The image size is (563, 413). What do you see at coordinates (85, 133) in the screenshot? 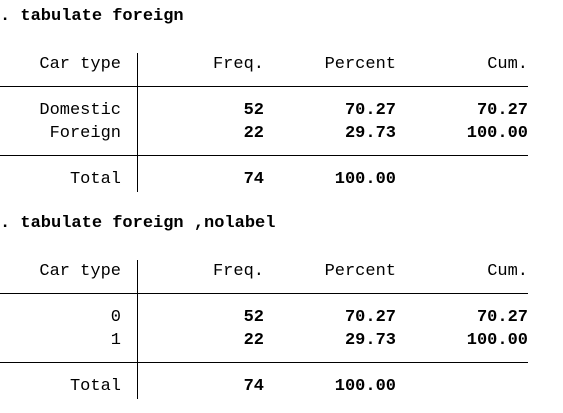
I see `row-label: Foreign` at bounding box center [85, 133].